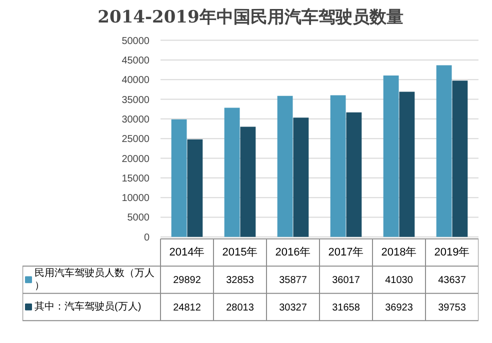 This screenshot has height=343, width=492. Describe the element at coordinates (136, 41) in the screenshot. I see `y-tick-label: 50000` at that location.